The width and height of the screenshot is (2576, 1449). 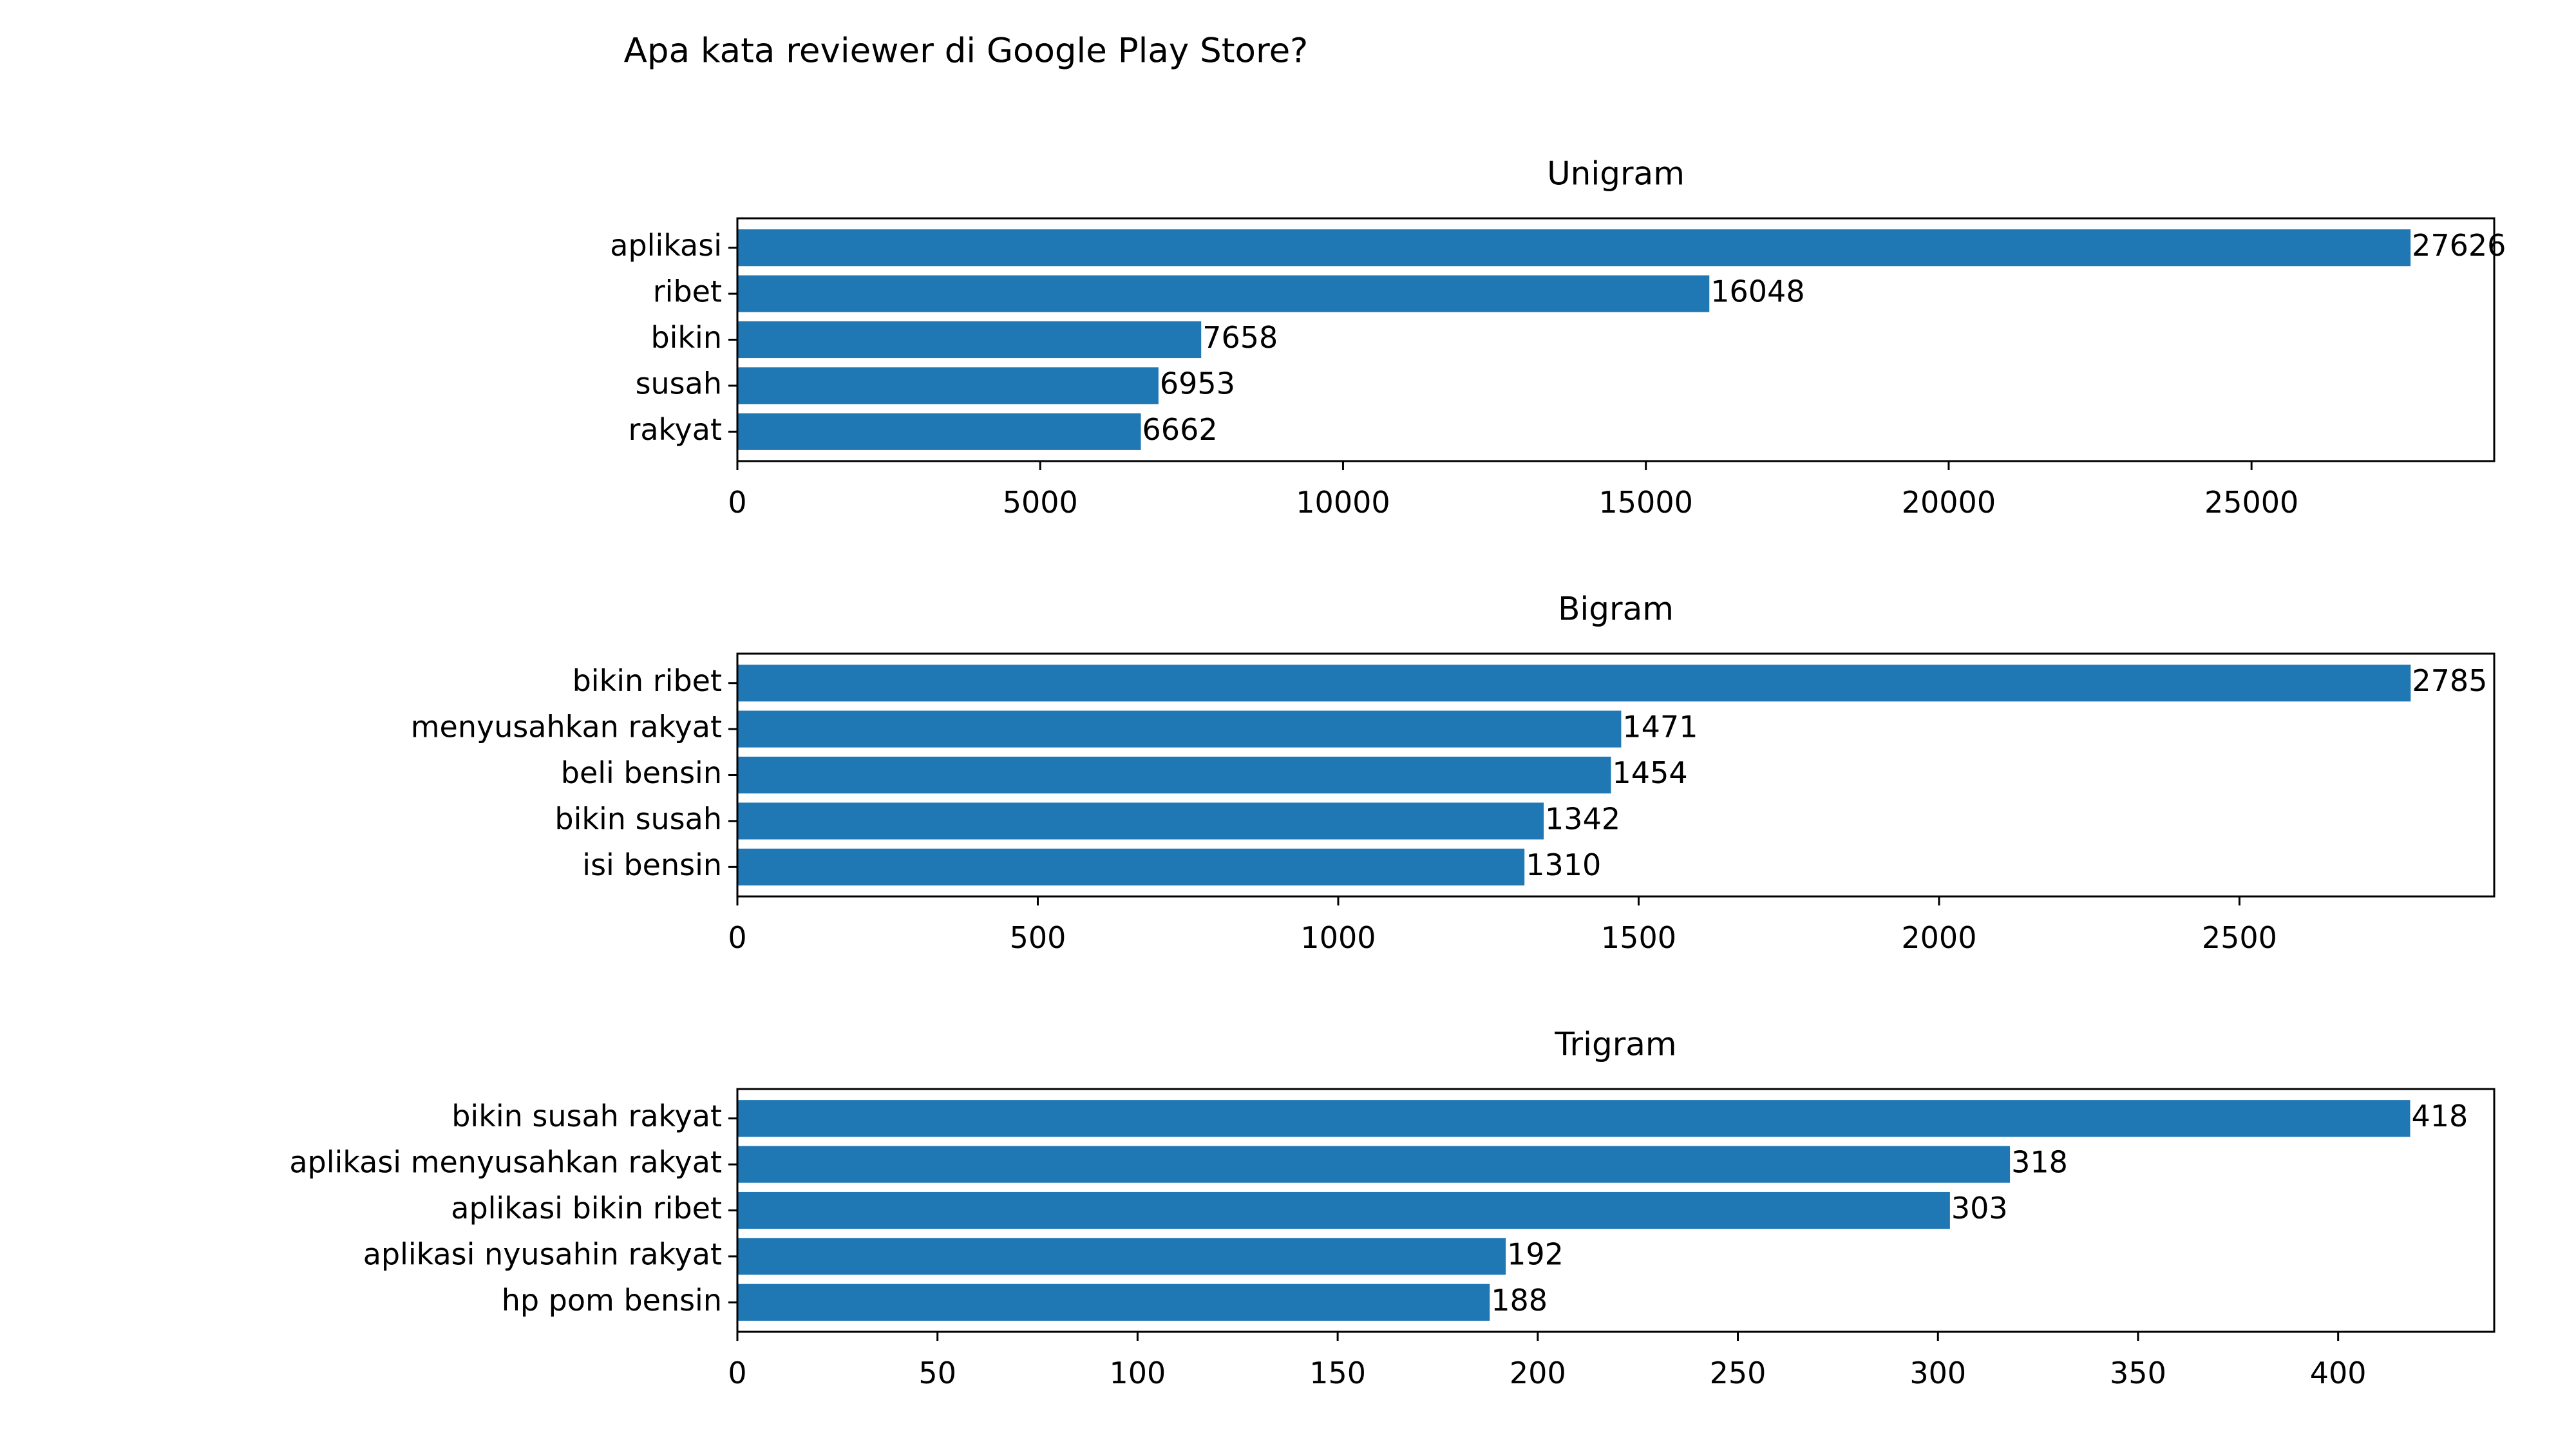 What do you see at coordinates (587, 1116) in the screenshot?
I see `y-tick-label: bikin susah rakyat` at bounding box center [587, 1116].